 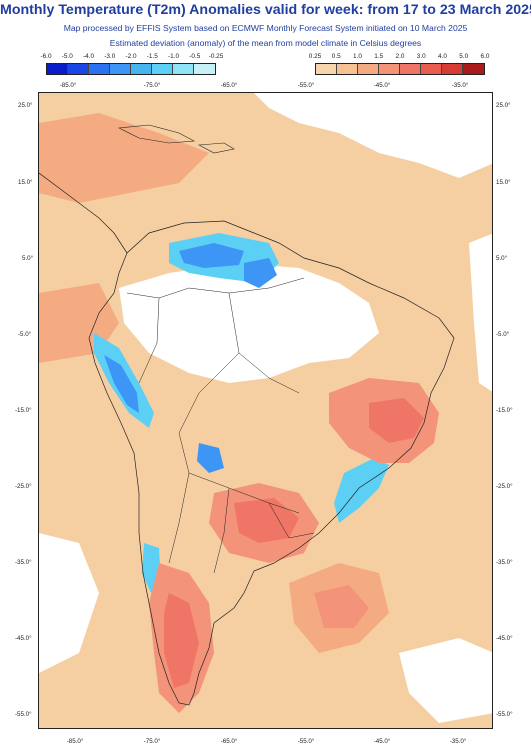 What do you see at coordinates (361, 490) in the screenshot?
I see `cold-area-brazil-coast` at bounding box center [361, 490].